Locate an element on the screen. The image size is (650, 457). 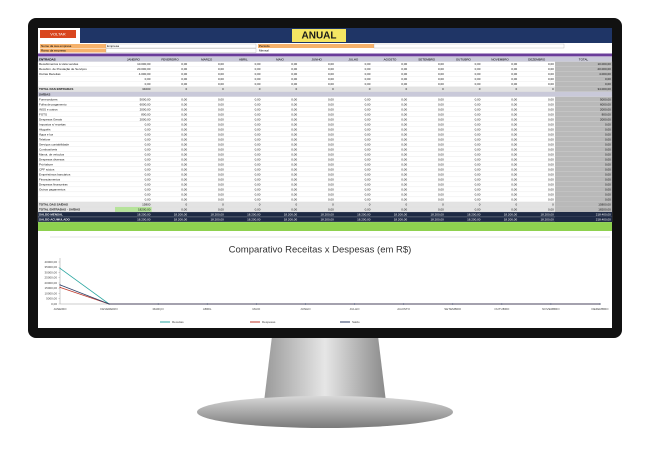
month-header: NOVEMBRO is located at coordinates (500, 59).